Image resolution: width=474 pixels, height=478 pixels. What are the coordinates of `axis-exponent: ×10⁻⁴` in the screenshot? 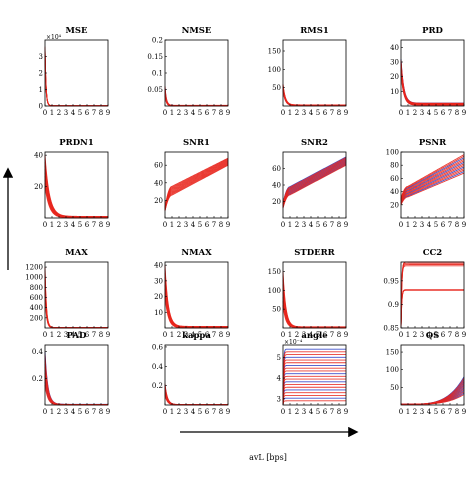 It's located at (293, 342).